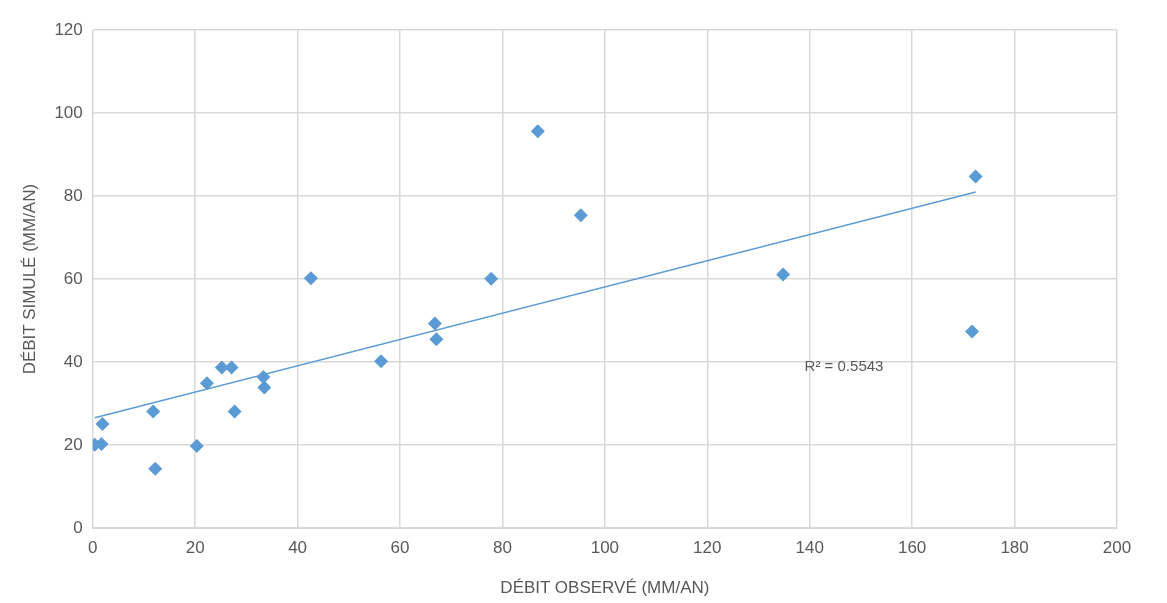  Describe the element at coordinates (29, 279) in the screenshot. I see `y-axis-title: DÉBIT SIMULÉ (MM/AN)` at that location.